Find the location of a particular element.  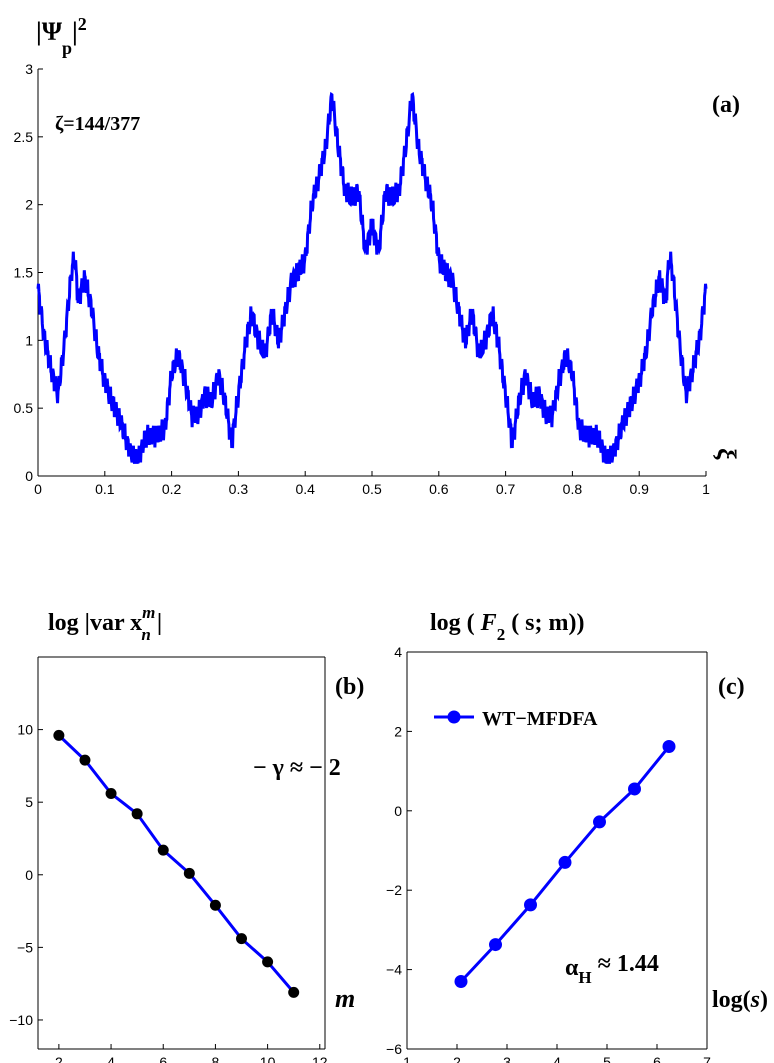

panel-b-x-tick-label: 8 is located at coordinates (216, 1058).